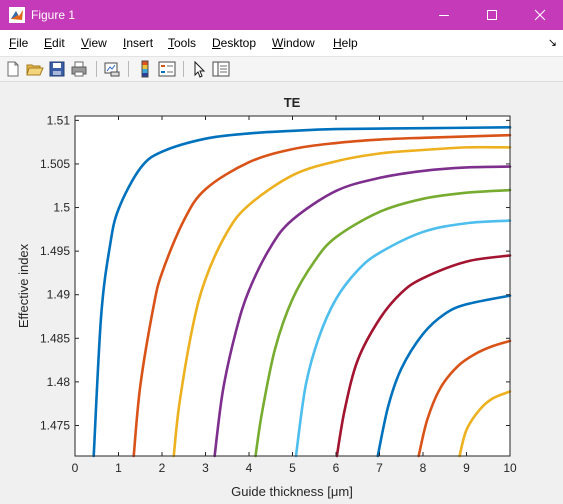 The height and width of the screenshot is (504, 563). What do you see at coordinates (293, 43) in the screenshot?
I see `menu-window: Window` at bounding box center [293, 43].